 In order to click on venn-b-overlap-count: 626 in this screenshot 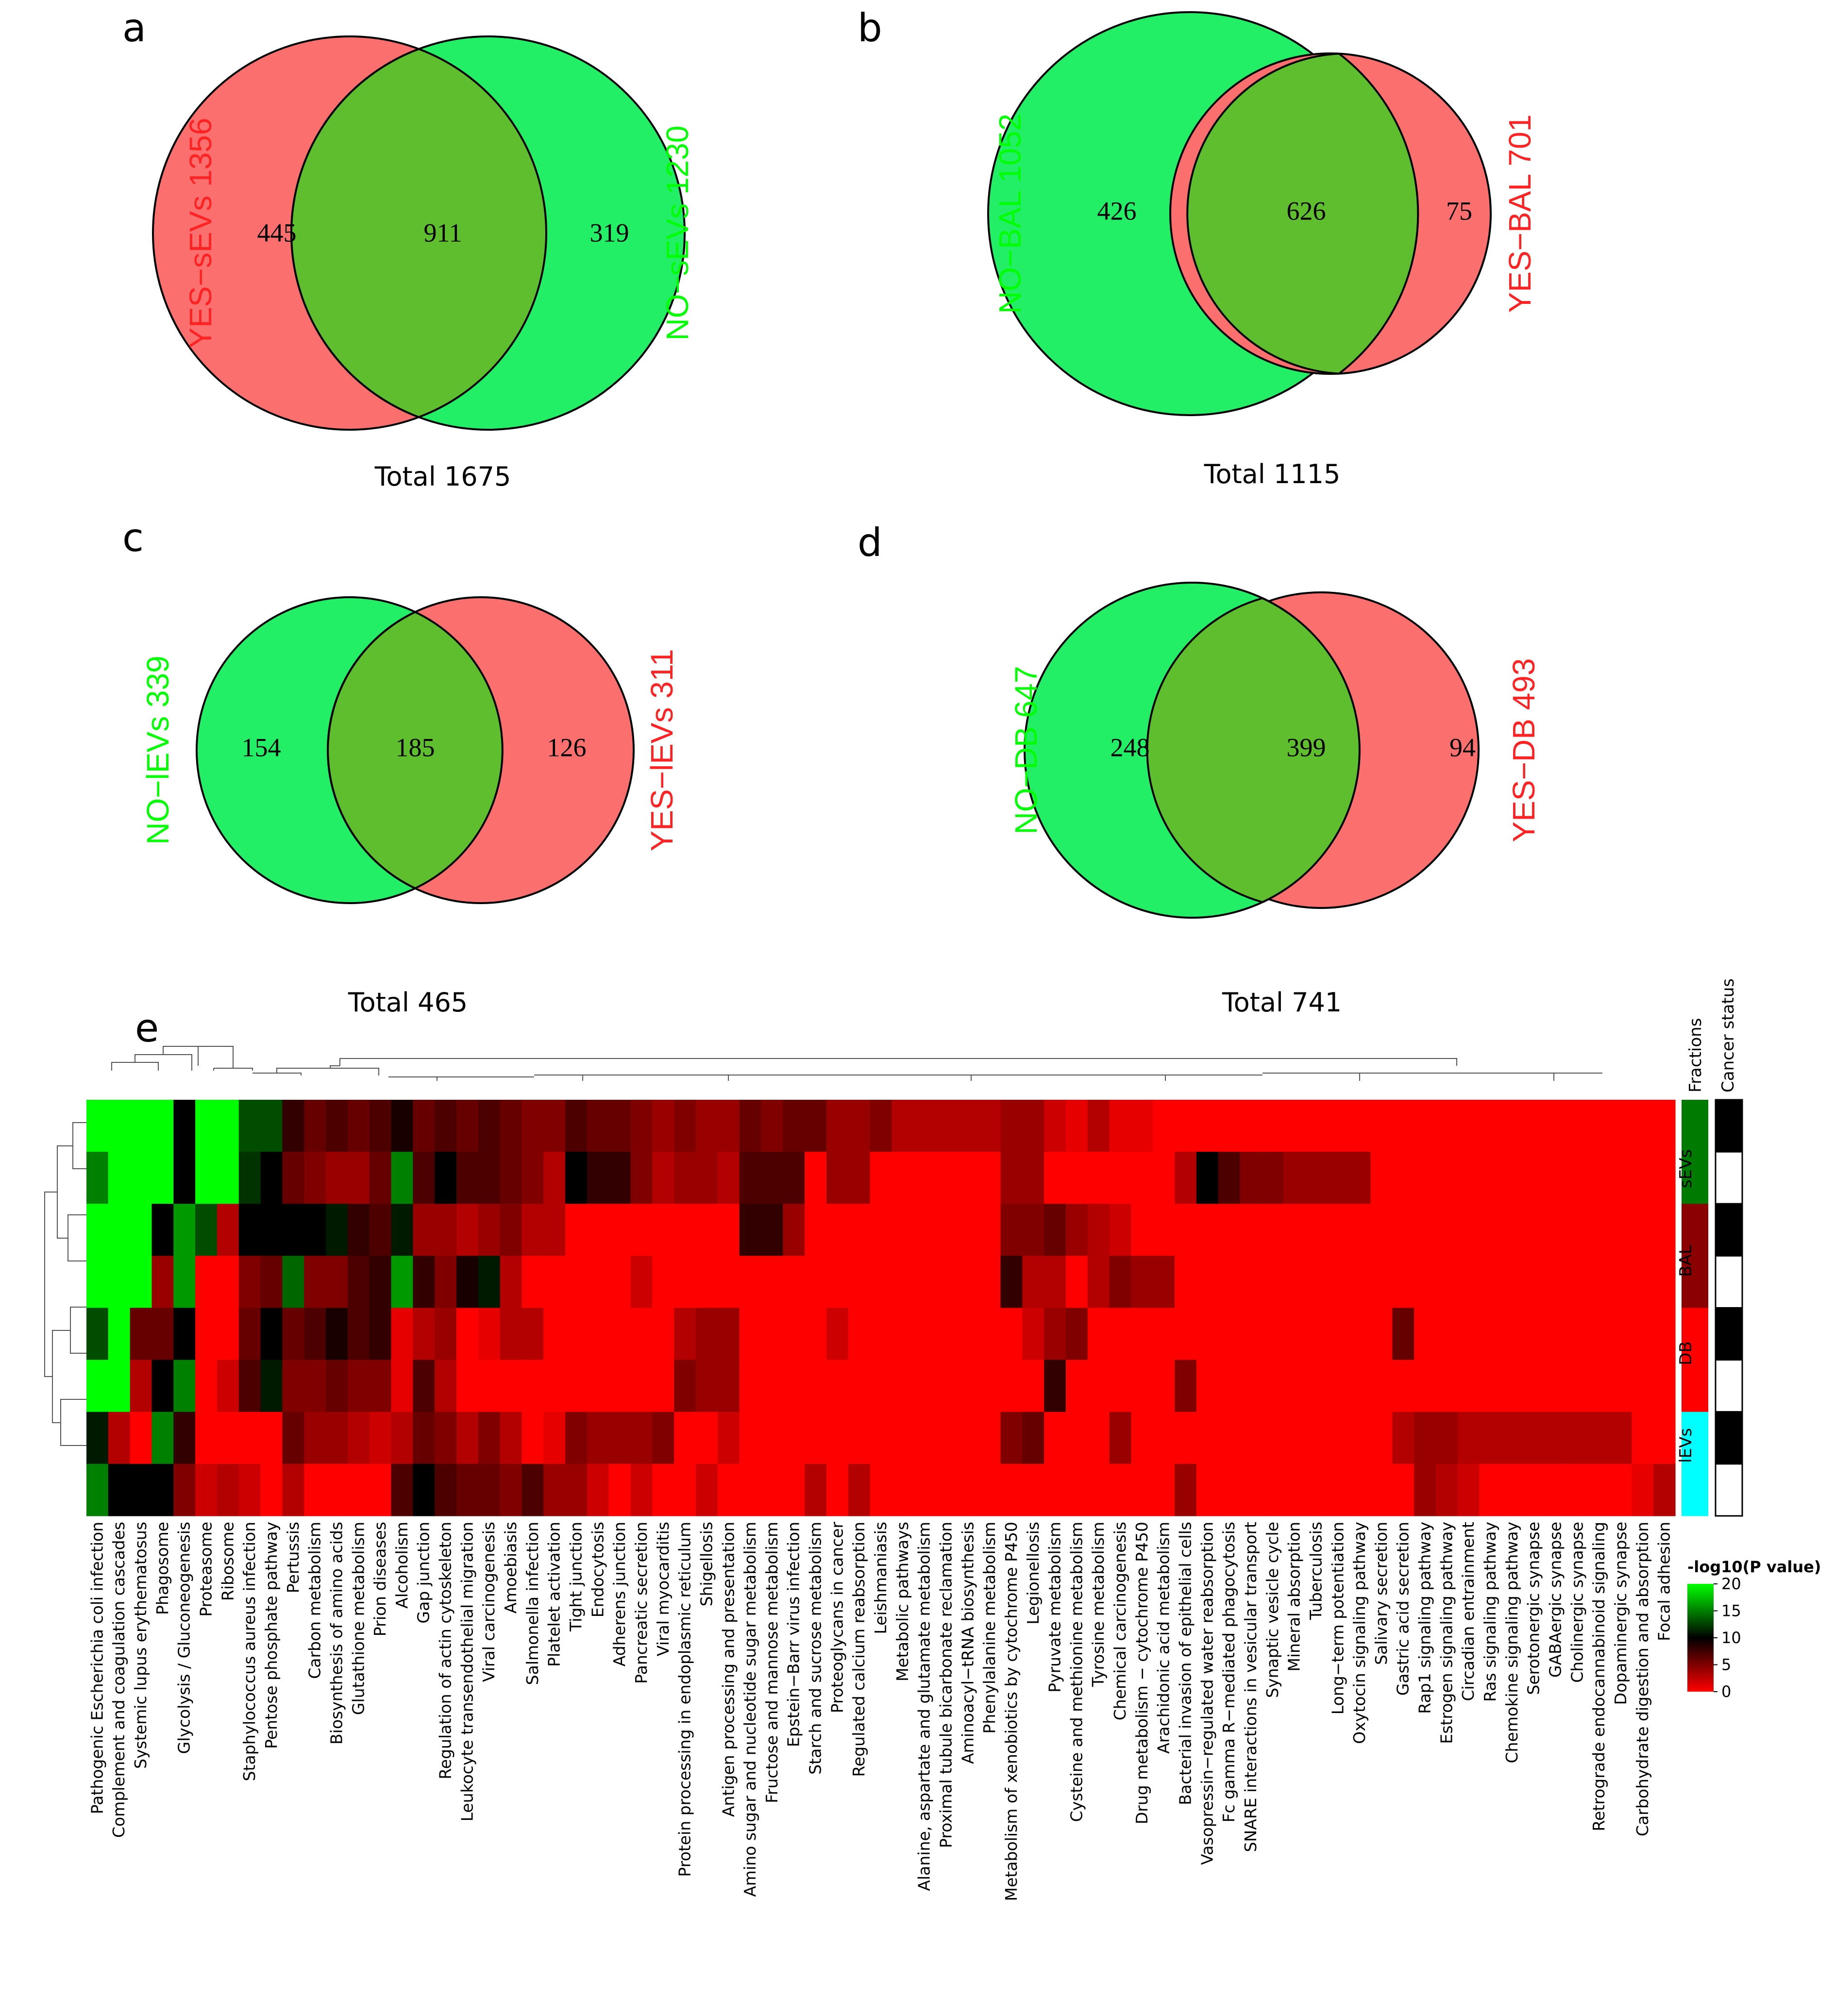, I will do `click(1307, 210)`.